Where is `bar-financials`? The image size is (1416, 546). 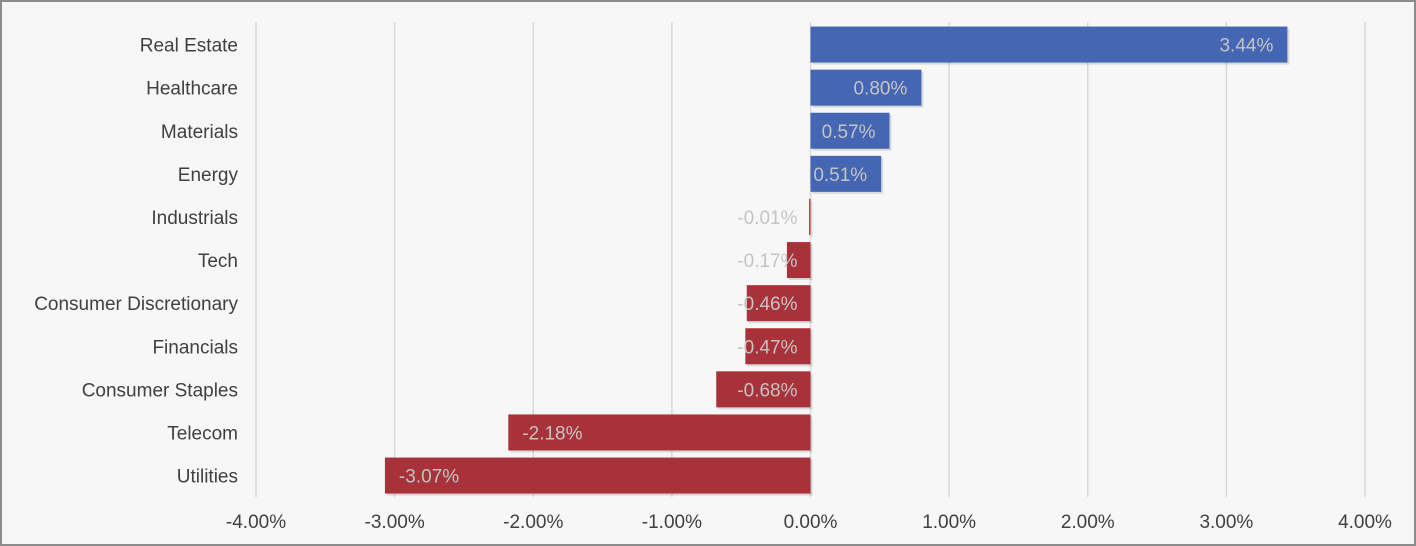
bar-financials is located at coordinates (778, 346).